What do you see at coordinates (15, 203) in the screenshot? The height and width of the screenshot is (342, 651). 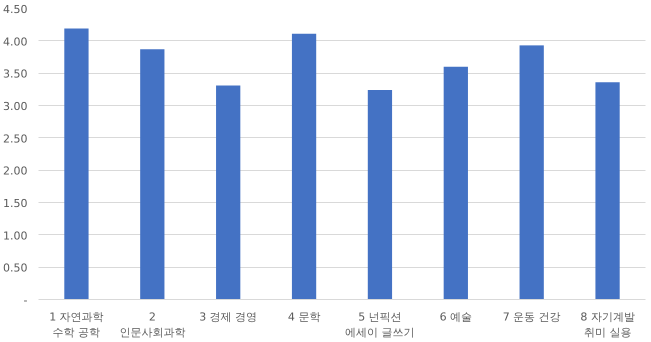 I see `y-tick-label: 1.50` at bounding box center [15, 203].